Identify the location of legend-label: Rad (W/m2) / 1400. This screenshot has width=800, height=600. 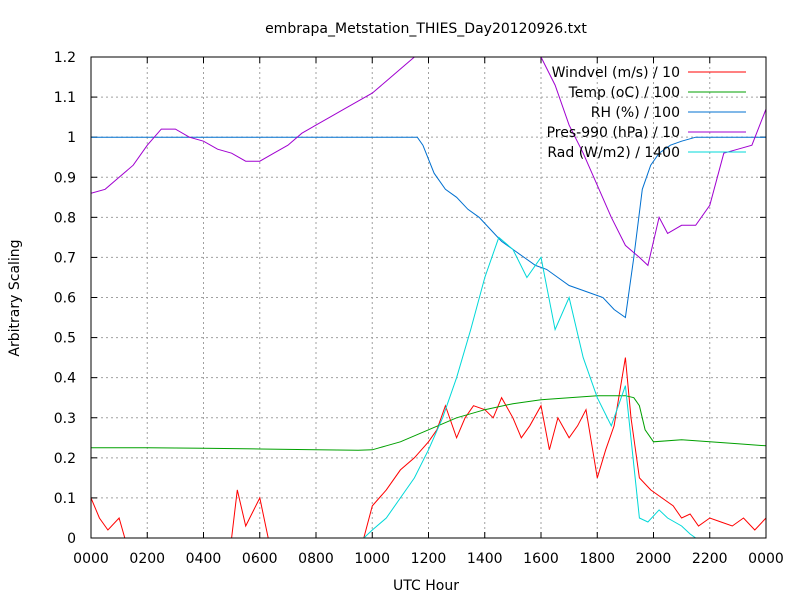
(613, 153).